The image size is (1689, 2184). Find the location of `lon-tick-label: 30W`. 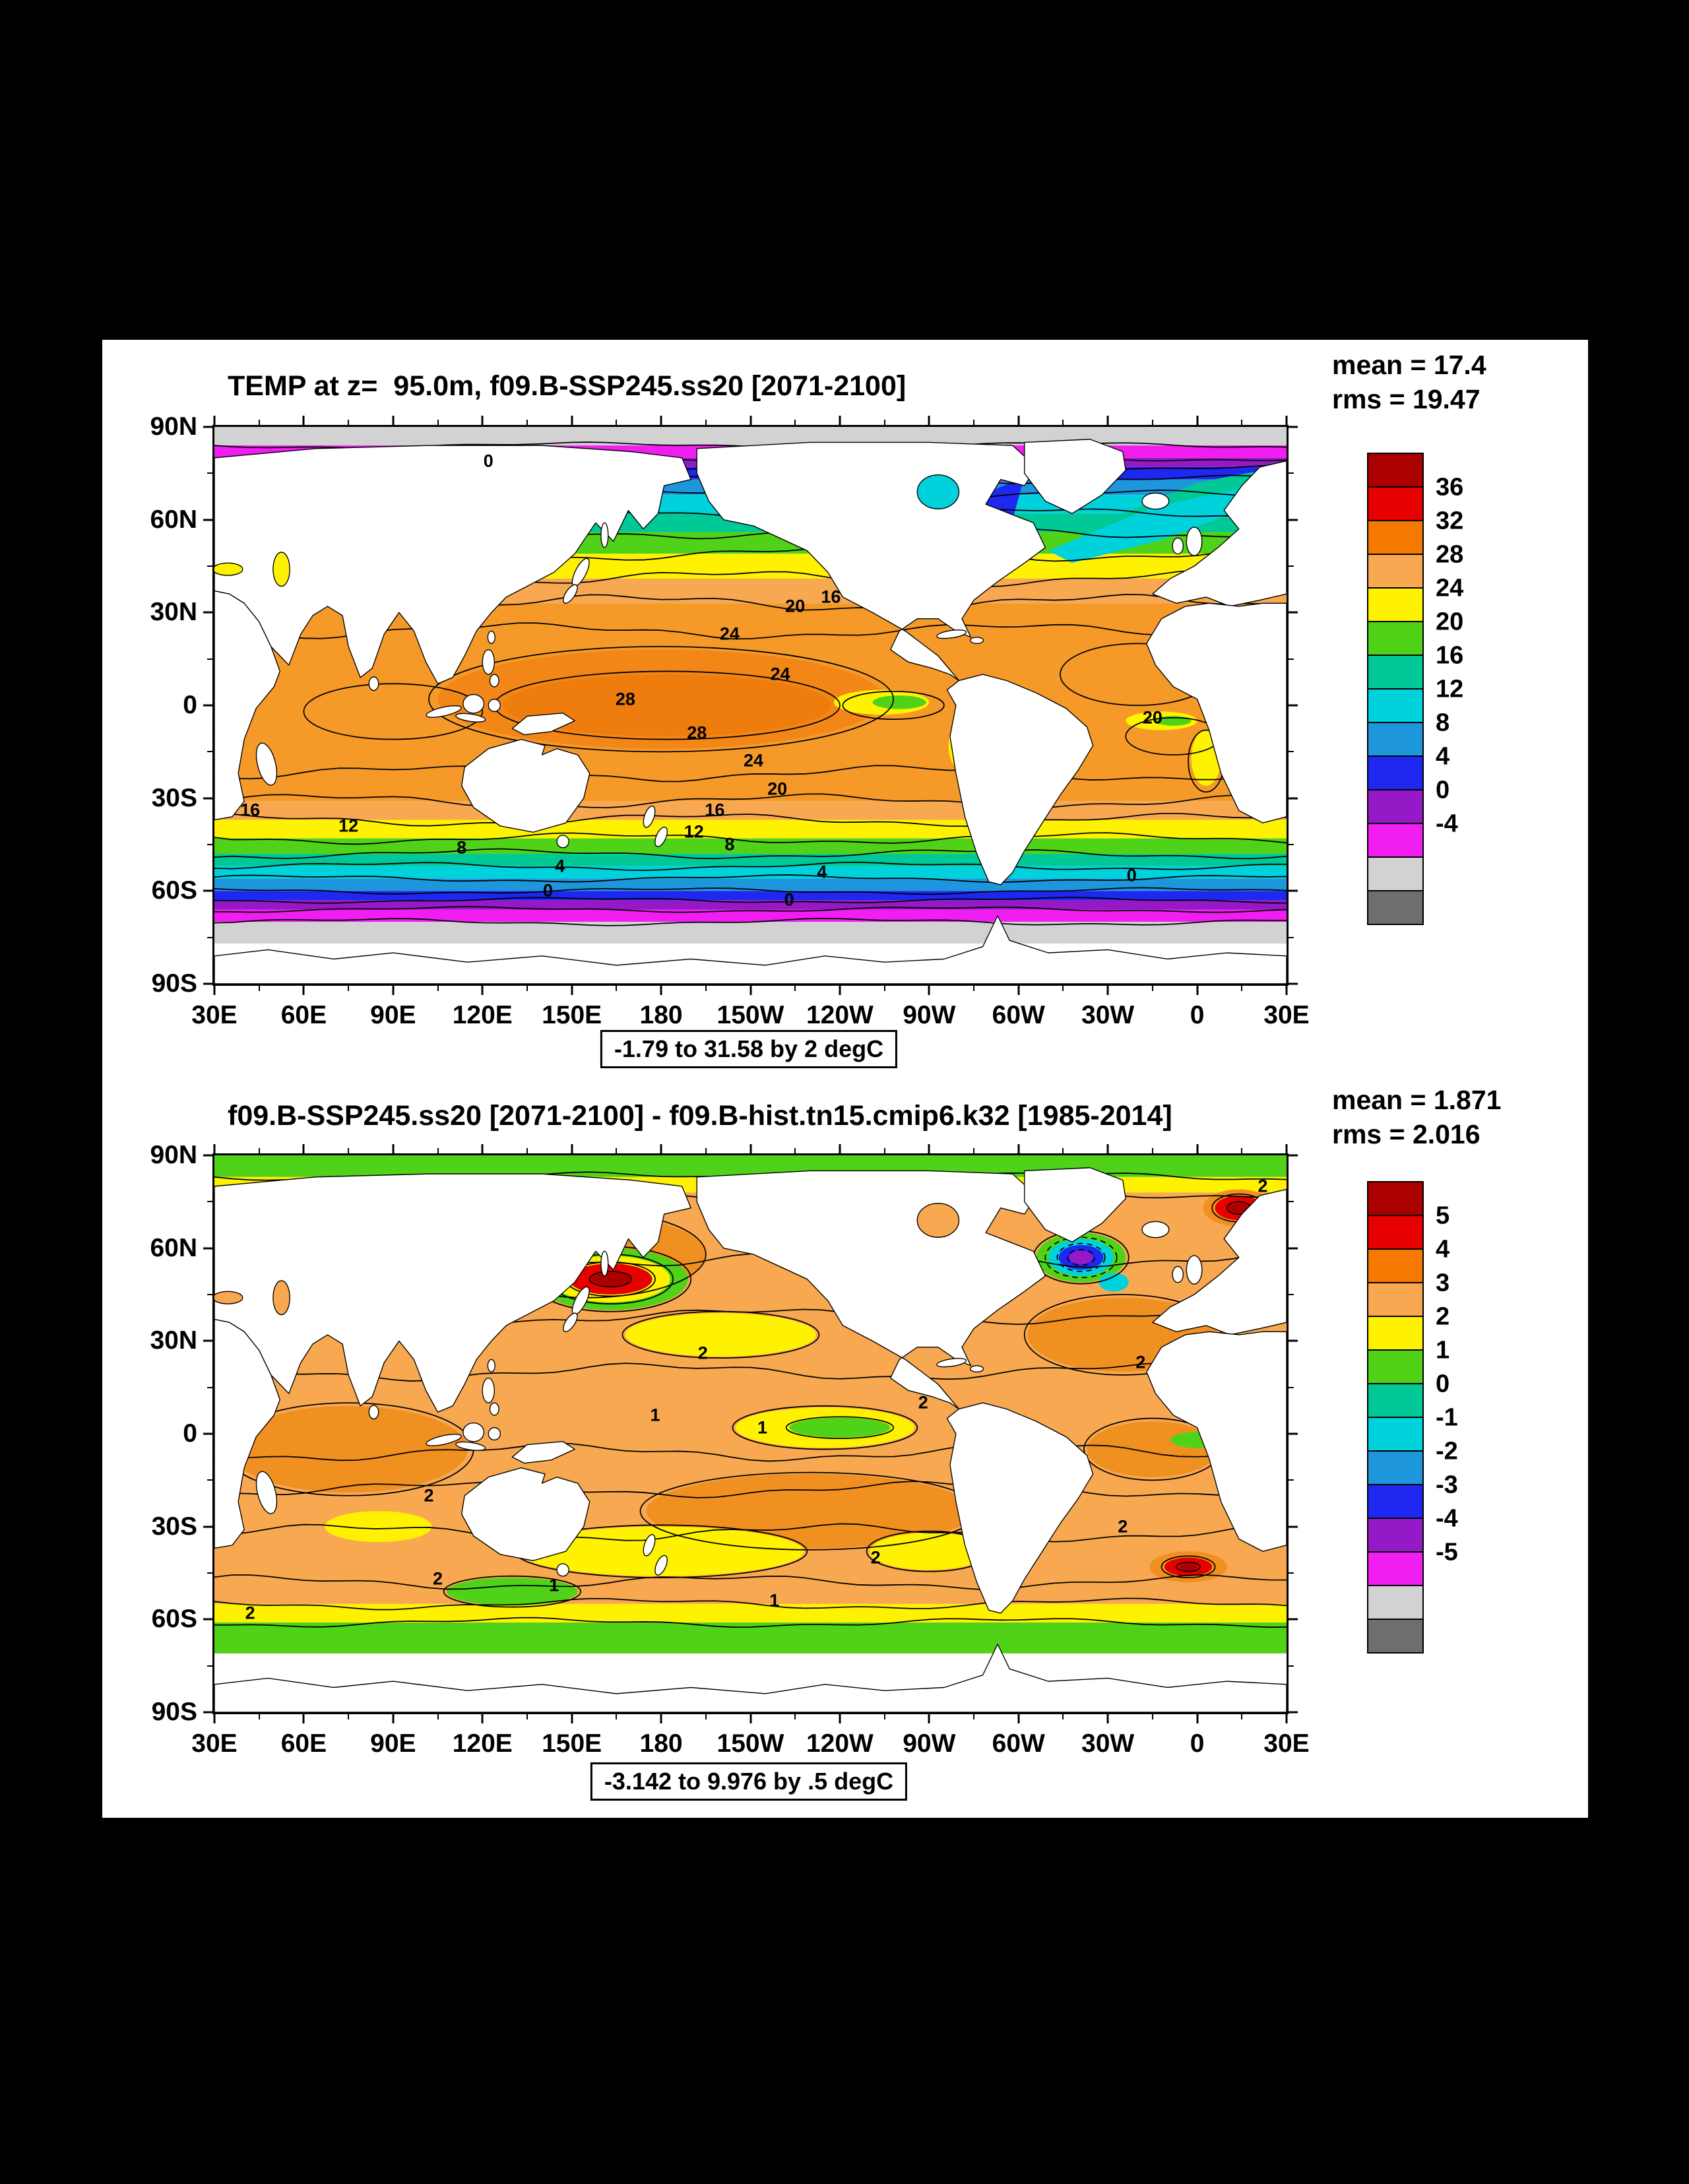

lon-tick-label: 30W is located at coordinates (1108, 1015).